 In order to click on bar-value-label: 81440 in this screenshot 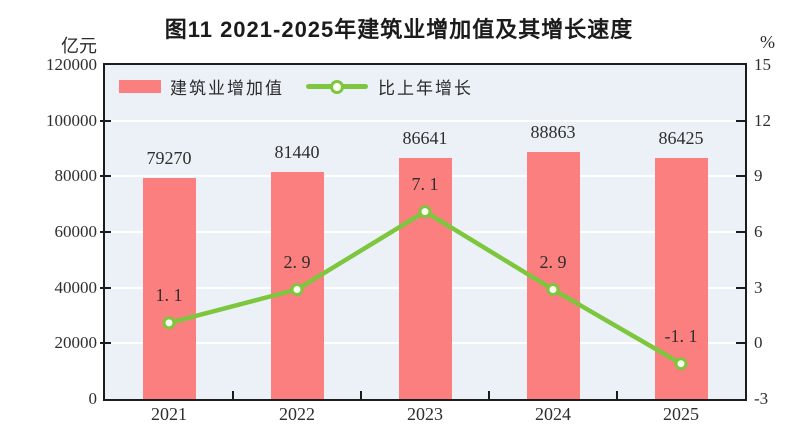, I will do `click(297, 152)`.